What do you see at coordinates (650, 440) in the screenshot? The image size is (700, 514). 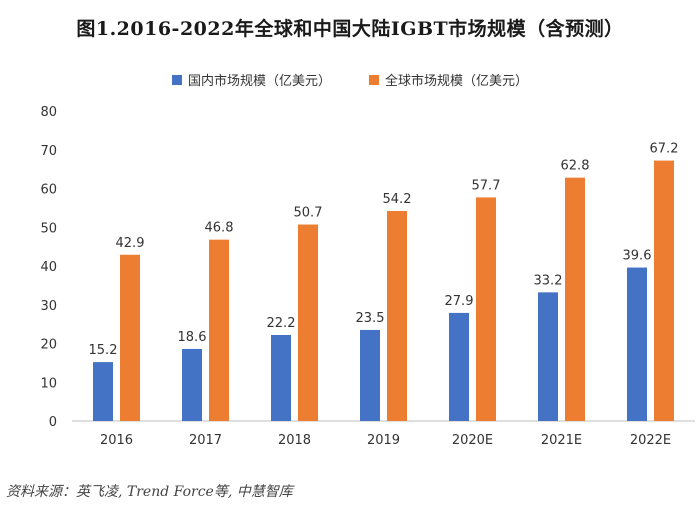 I see `x-tick-label: 2022E` at bounding box center [650, 440].